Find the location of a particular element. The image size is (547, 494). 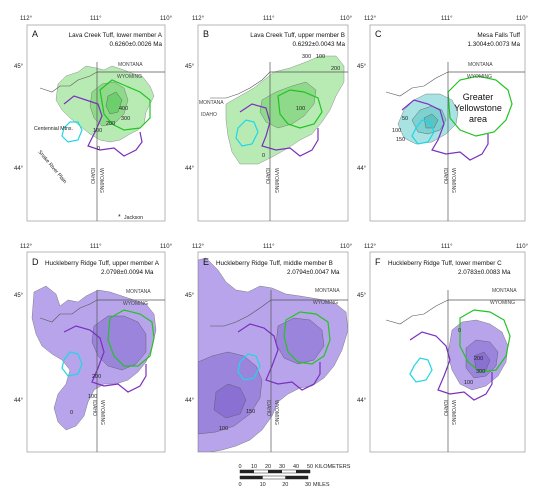

panel-title: Huckleberry Ridge Tuff, lower member C is located at coordinates (445, 263).